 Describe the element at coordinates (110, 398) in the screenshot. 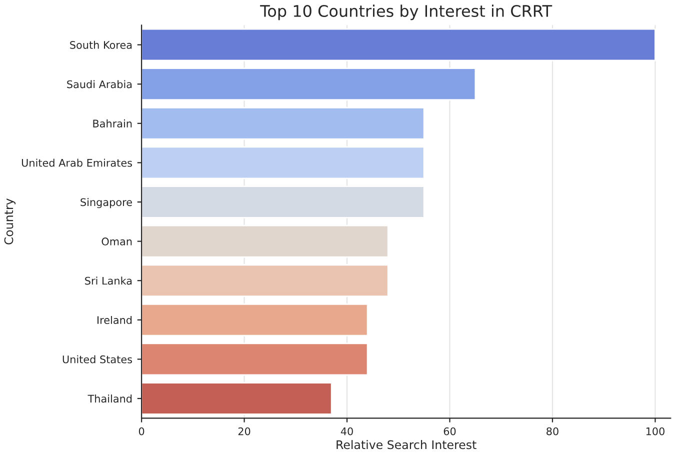

I see `y-tick-label: Thailand` at that location.